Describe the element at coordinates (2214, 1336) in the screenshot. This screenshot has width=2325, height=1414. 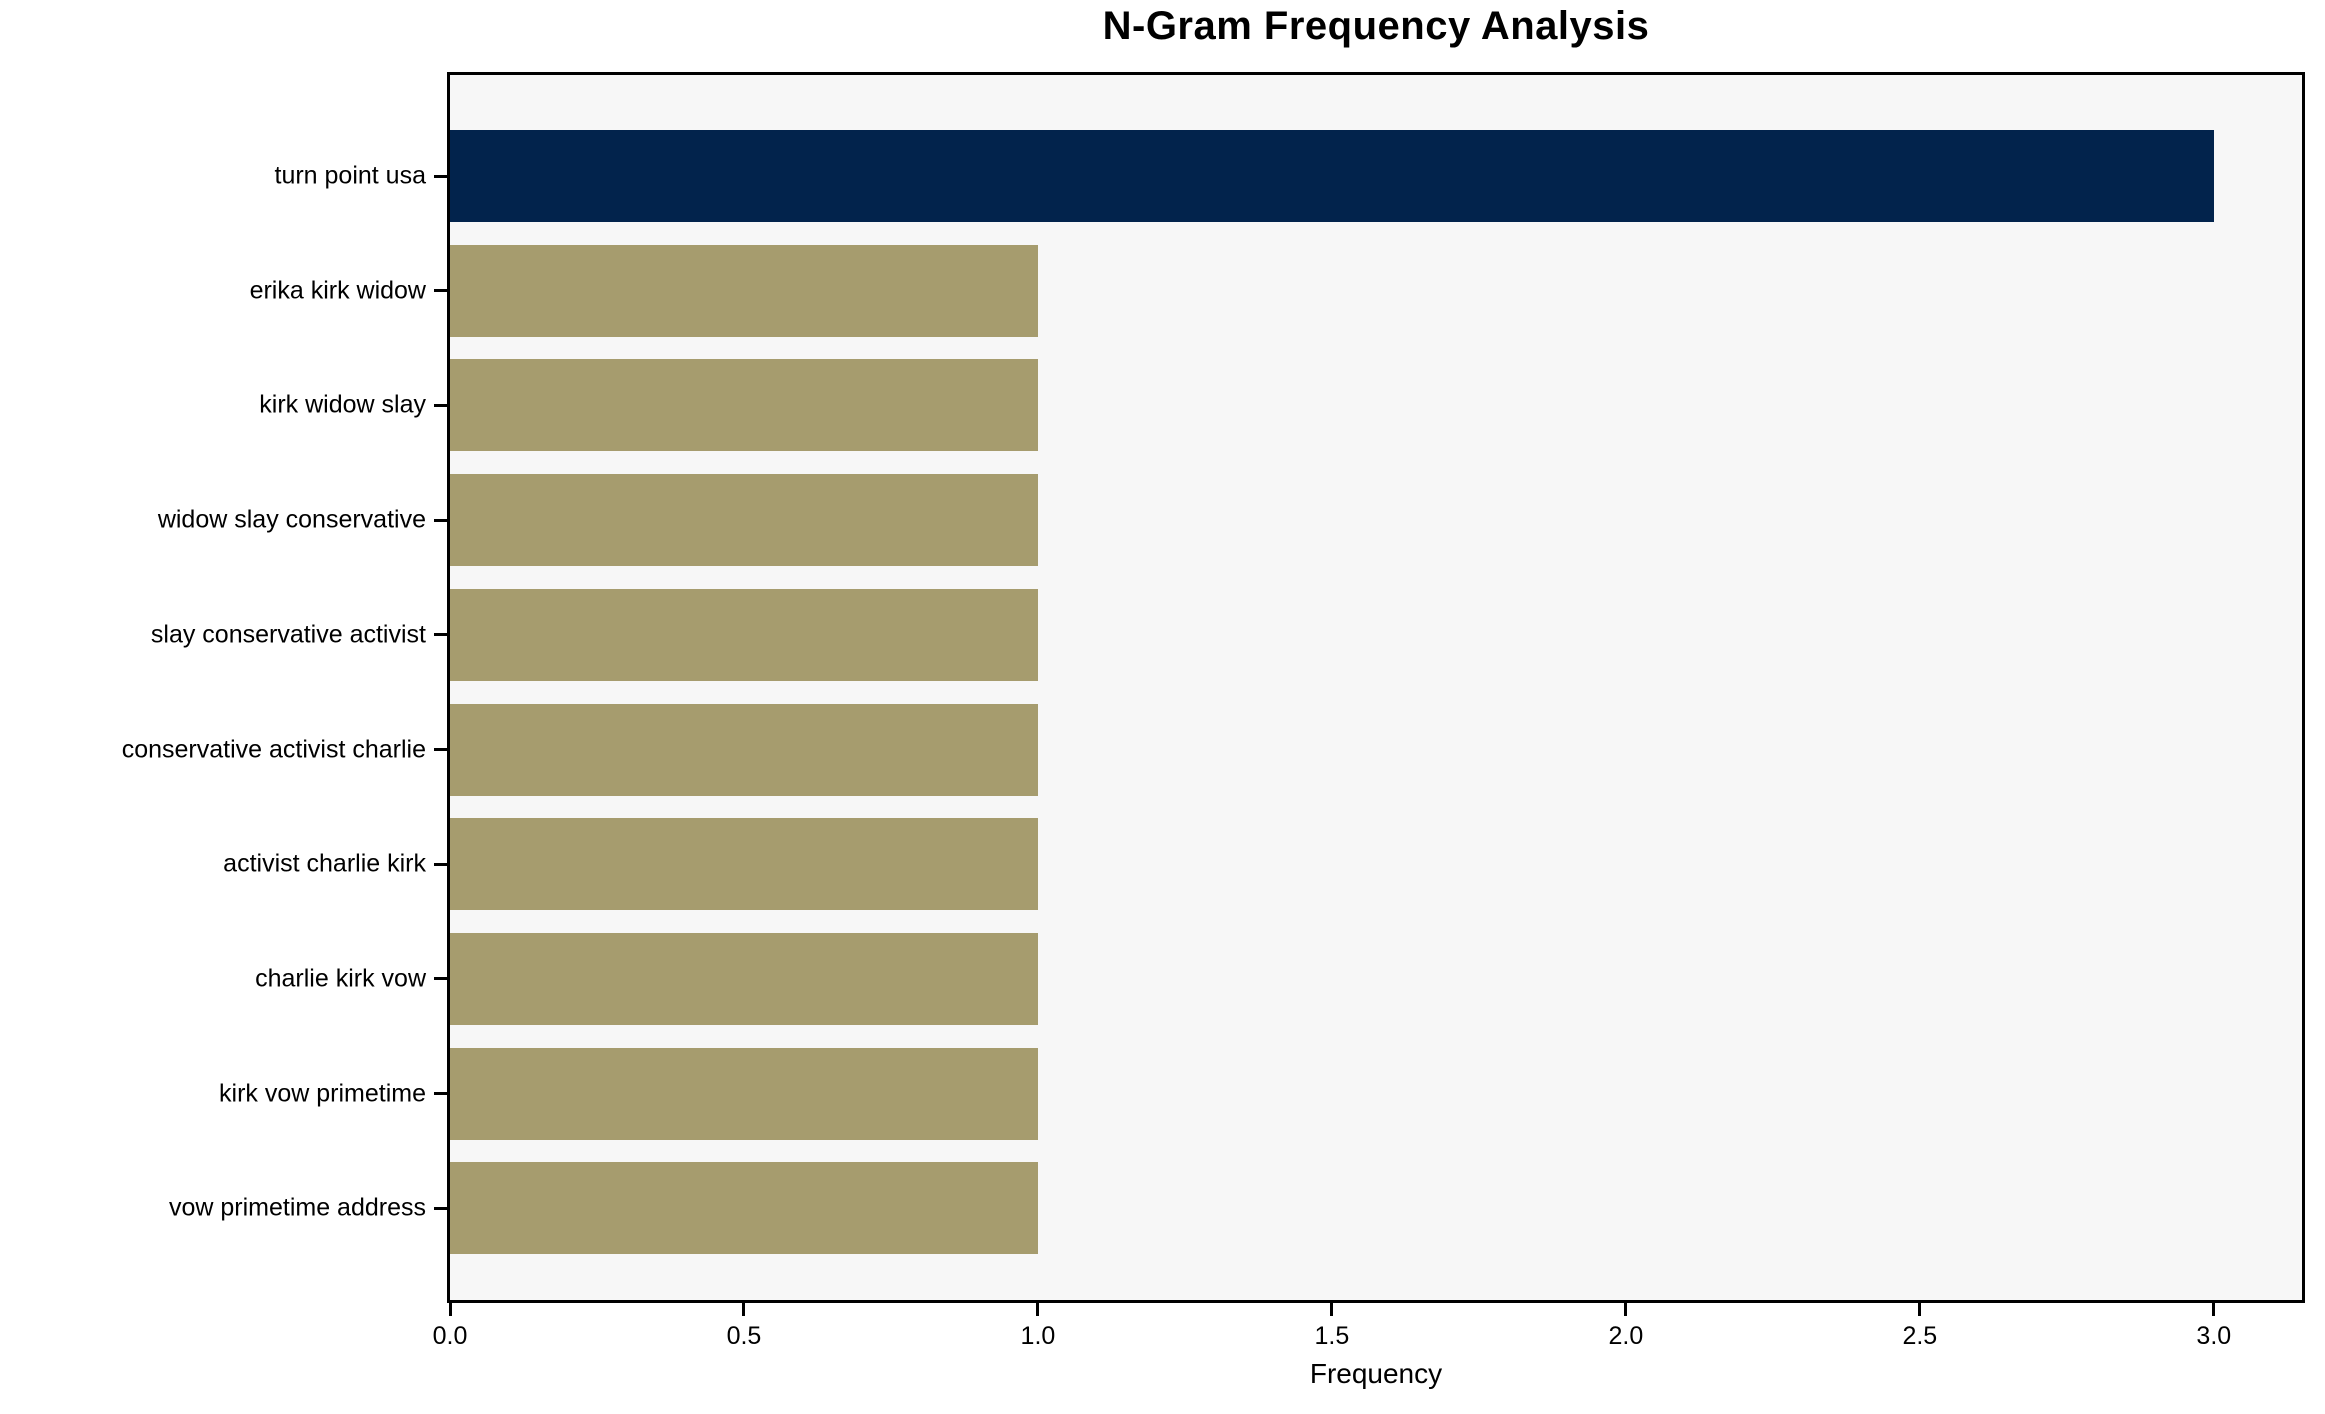
I see `x-tick-label: 3.0` at that location.